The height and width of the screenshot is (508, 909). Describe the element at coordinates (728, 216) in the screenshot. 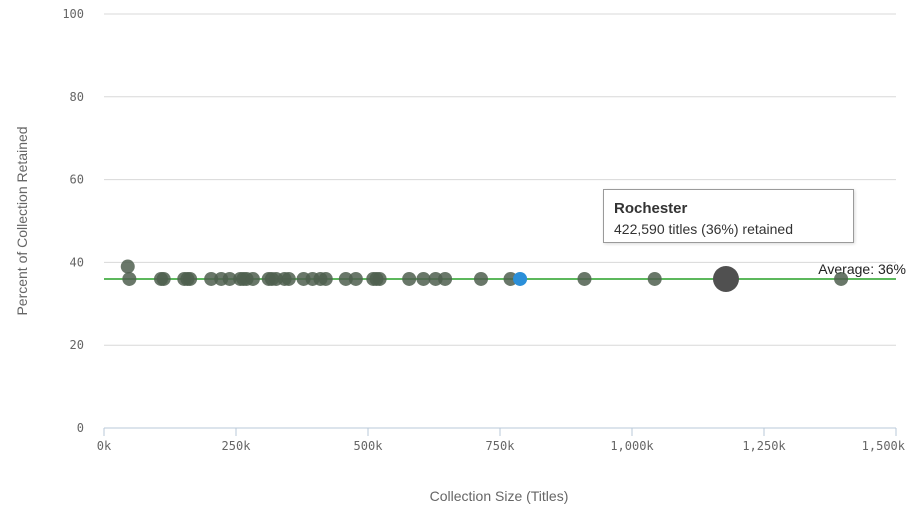

I see `point-tooltip: Rochester 422,590 titles (36%) retained` at that location.